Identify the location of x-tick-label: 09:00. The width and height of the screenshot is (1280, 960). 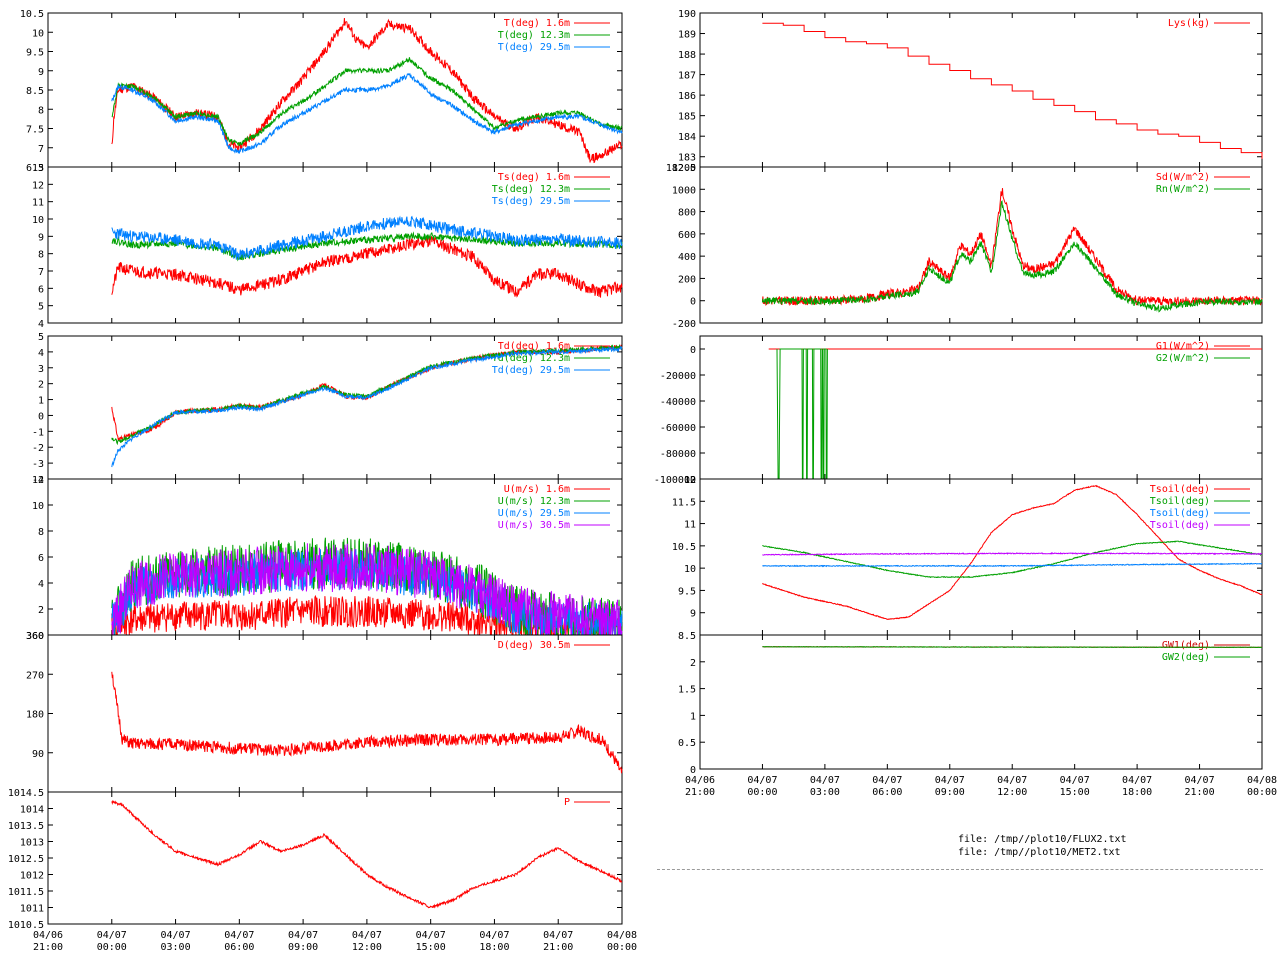
(950, 792).